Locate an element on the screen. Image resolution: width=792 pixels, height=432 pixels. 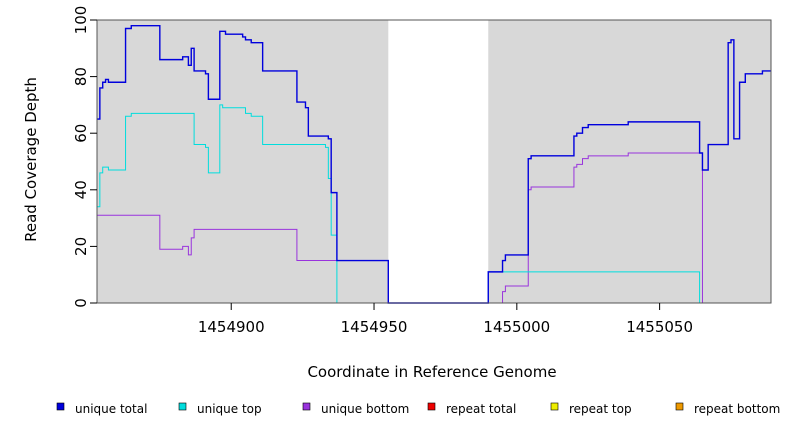
x-tick-label: 1454950 is located at coordinates (374, 327).